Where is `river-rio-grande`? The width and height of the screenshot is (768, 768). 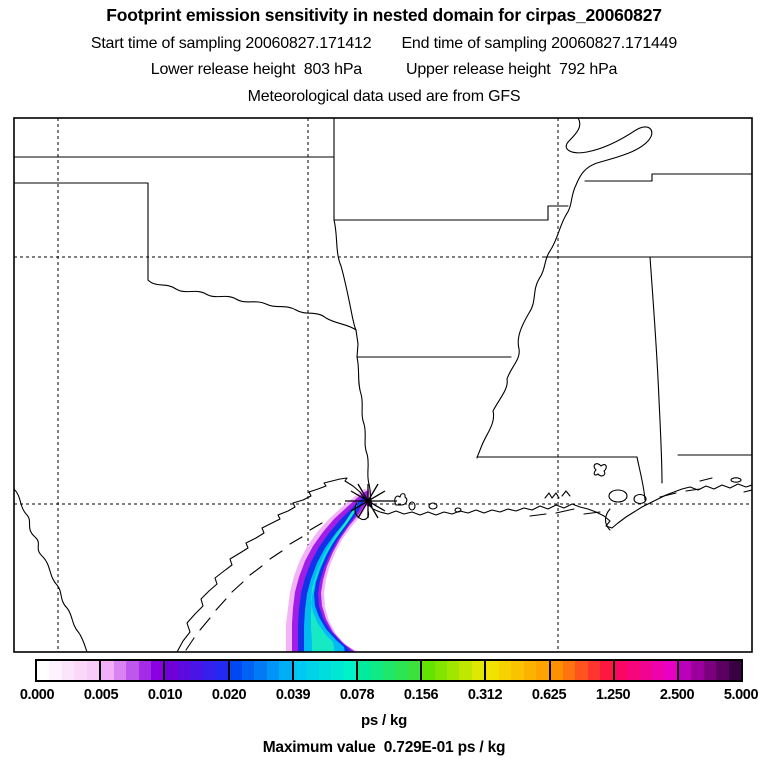
river-rio-grande is located at coordinates (51, 570).